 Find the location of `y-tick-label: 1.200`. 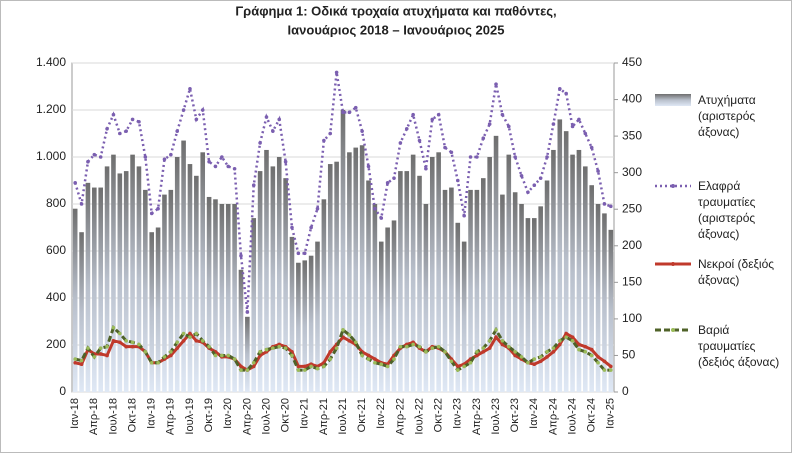

y-tick-label: 1.200 is located at coordinates (51, 109).